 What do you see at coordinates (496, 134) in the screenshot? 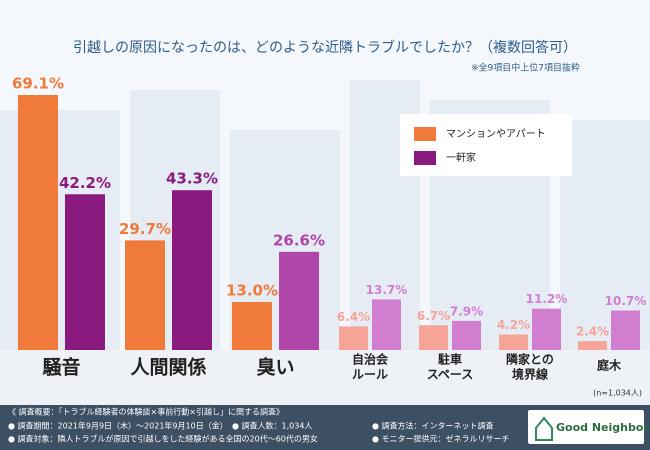
I see `legend-label: マンションやアパート` at bounding box center [496, 134].